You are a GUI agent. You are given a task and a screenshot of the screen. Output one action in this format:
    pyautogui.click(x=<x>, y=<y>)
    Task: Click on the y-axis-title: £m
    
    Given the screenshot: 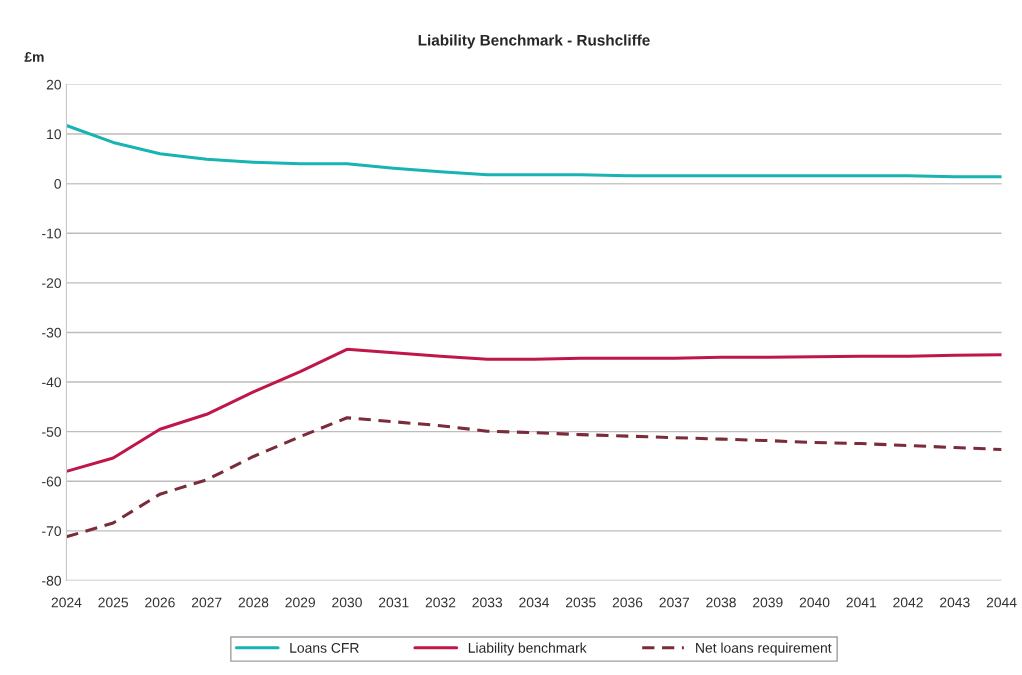 What is the action you would take?
    pyautogui.click(x=34, y=56)
    